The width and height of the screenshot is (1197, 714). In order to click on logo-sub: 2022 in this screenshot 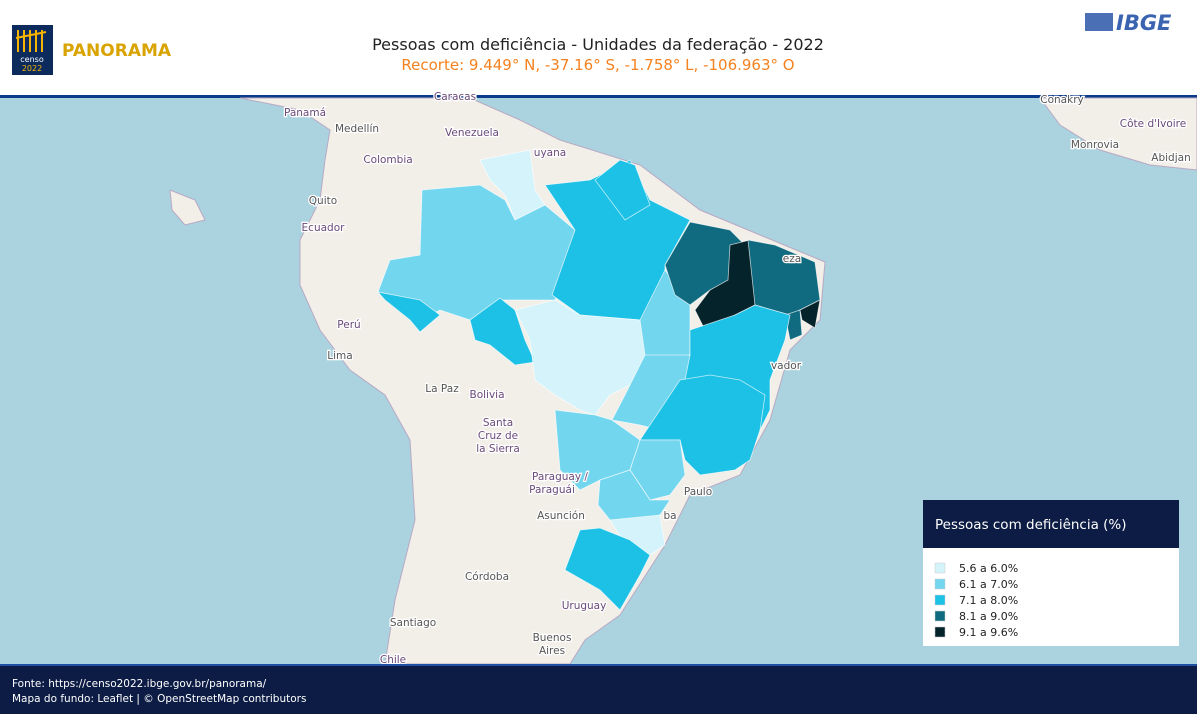, I will do `click(32, 68)`.